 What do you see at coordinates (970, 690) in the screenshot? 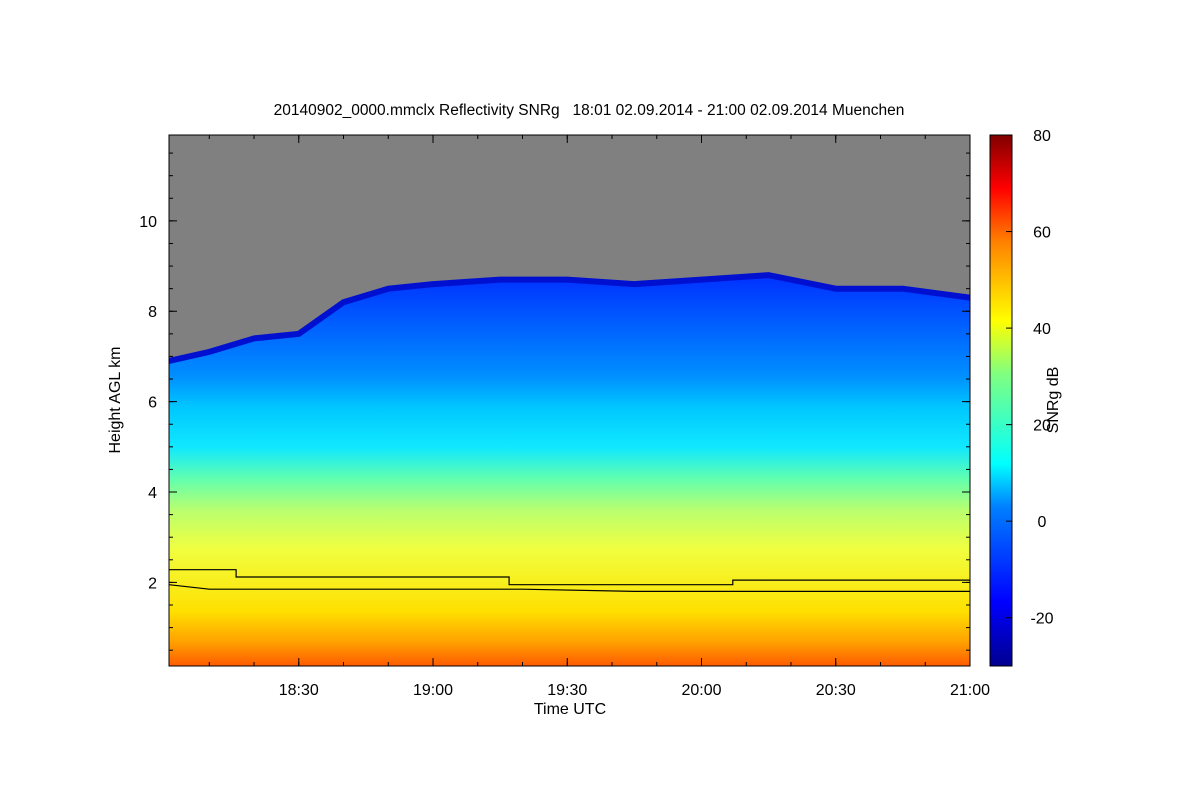
I see `x-tick-label: 21:00` at bounding box center [970, 690].